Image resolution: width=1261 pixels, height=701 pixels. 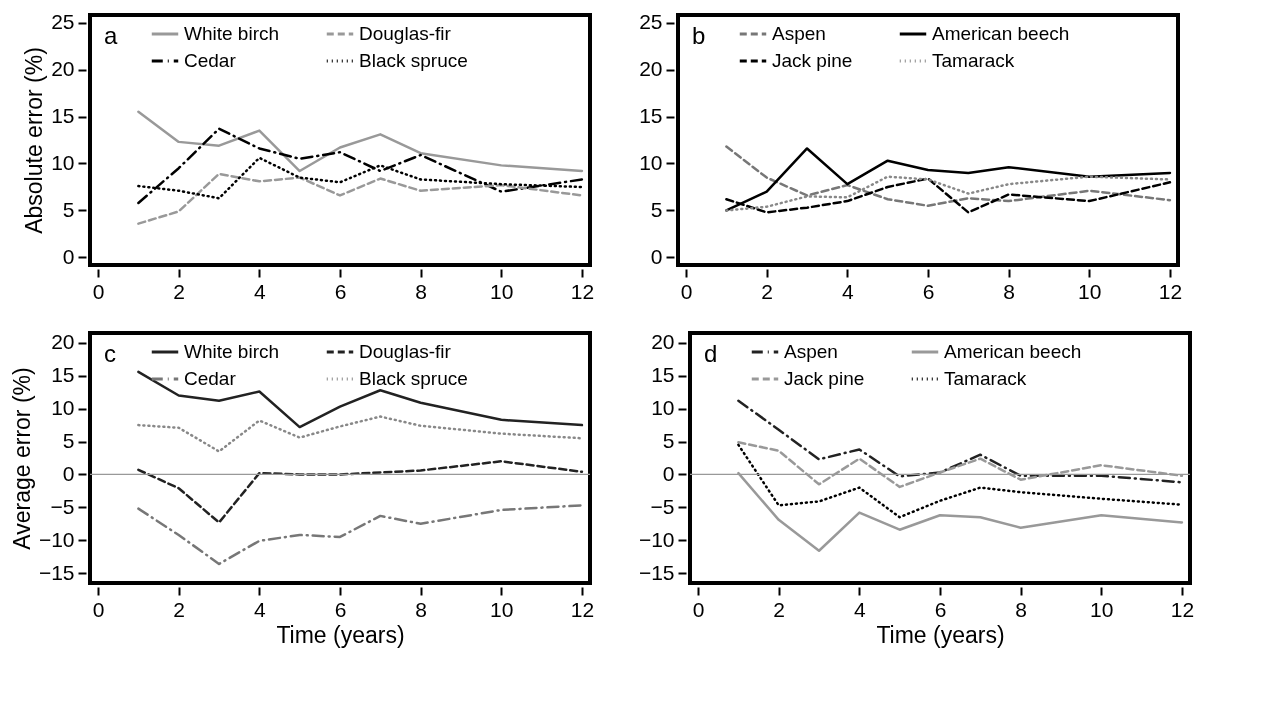 What do you see at coordinates (711, 353) in the screenshot?
I see `chart-title: d` at bounding box center [711, 353].